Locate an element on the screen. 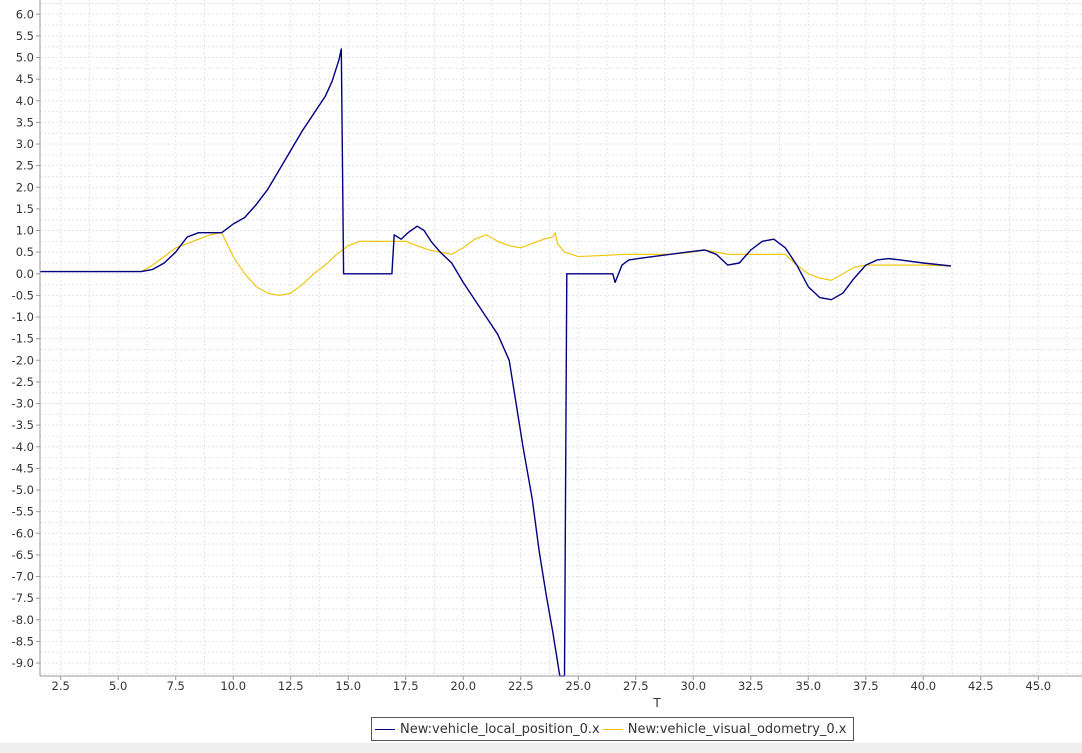 Image resolution: width=1082 pixels, height=753 pixels. y-tick-label: -4.0 is located at coordinates (23, 447).